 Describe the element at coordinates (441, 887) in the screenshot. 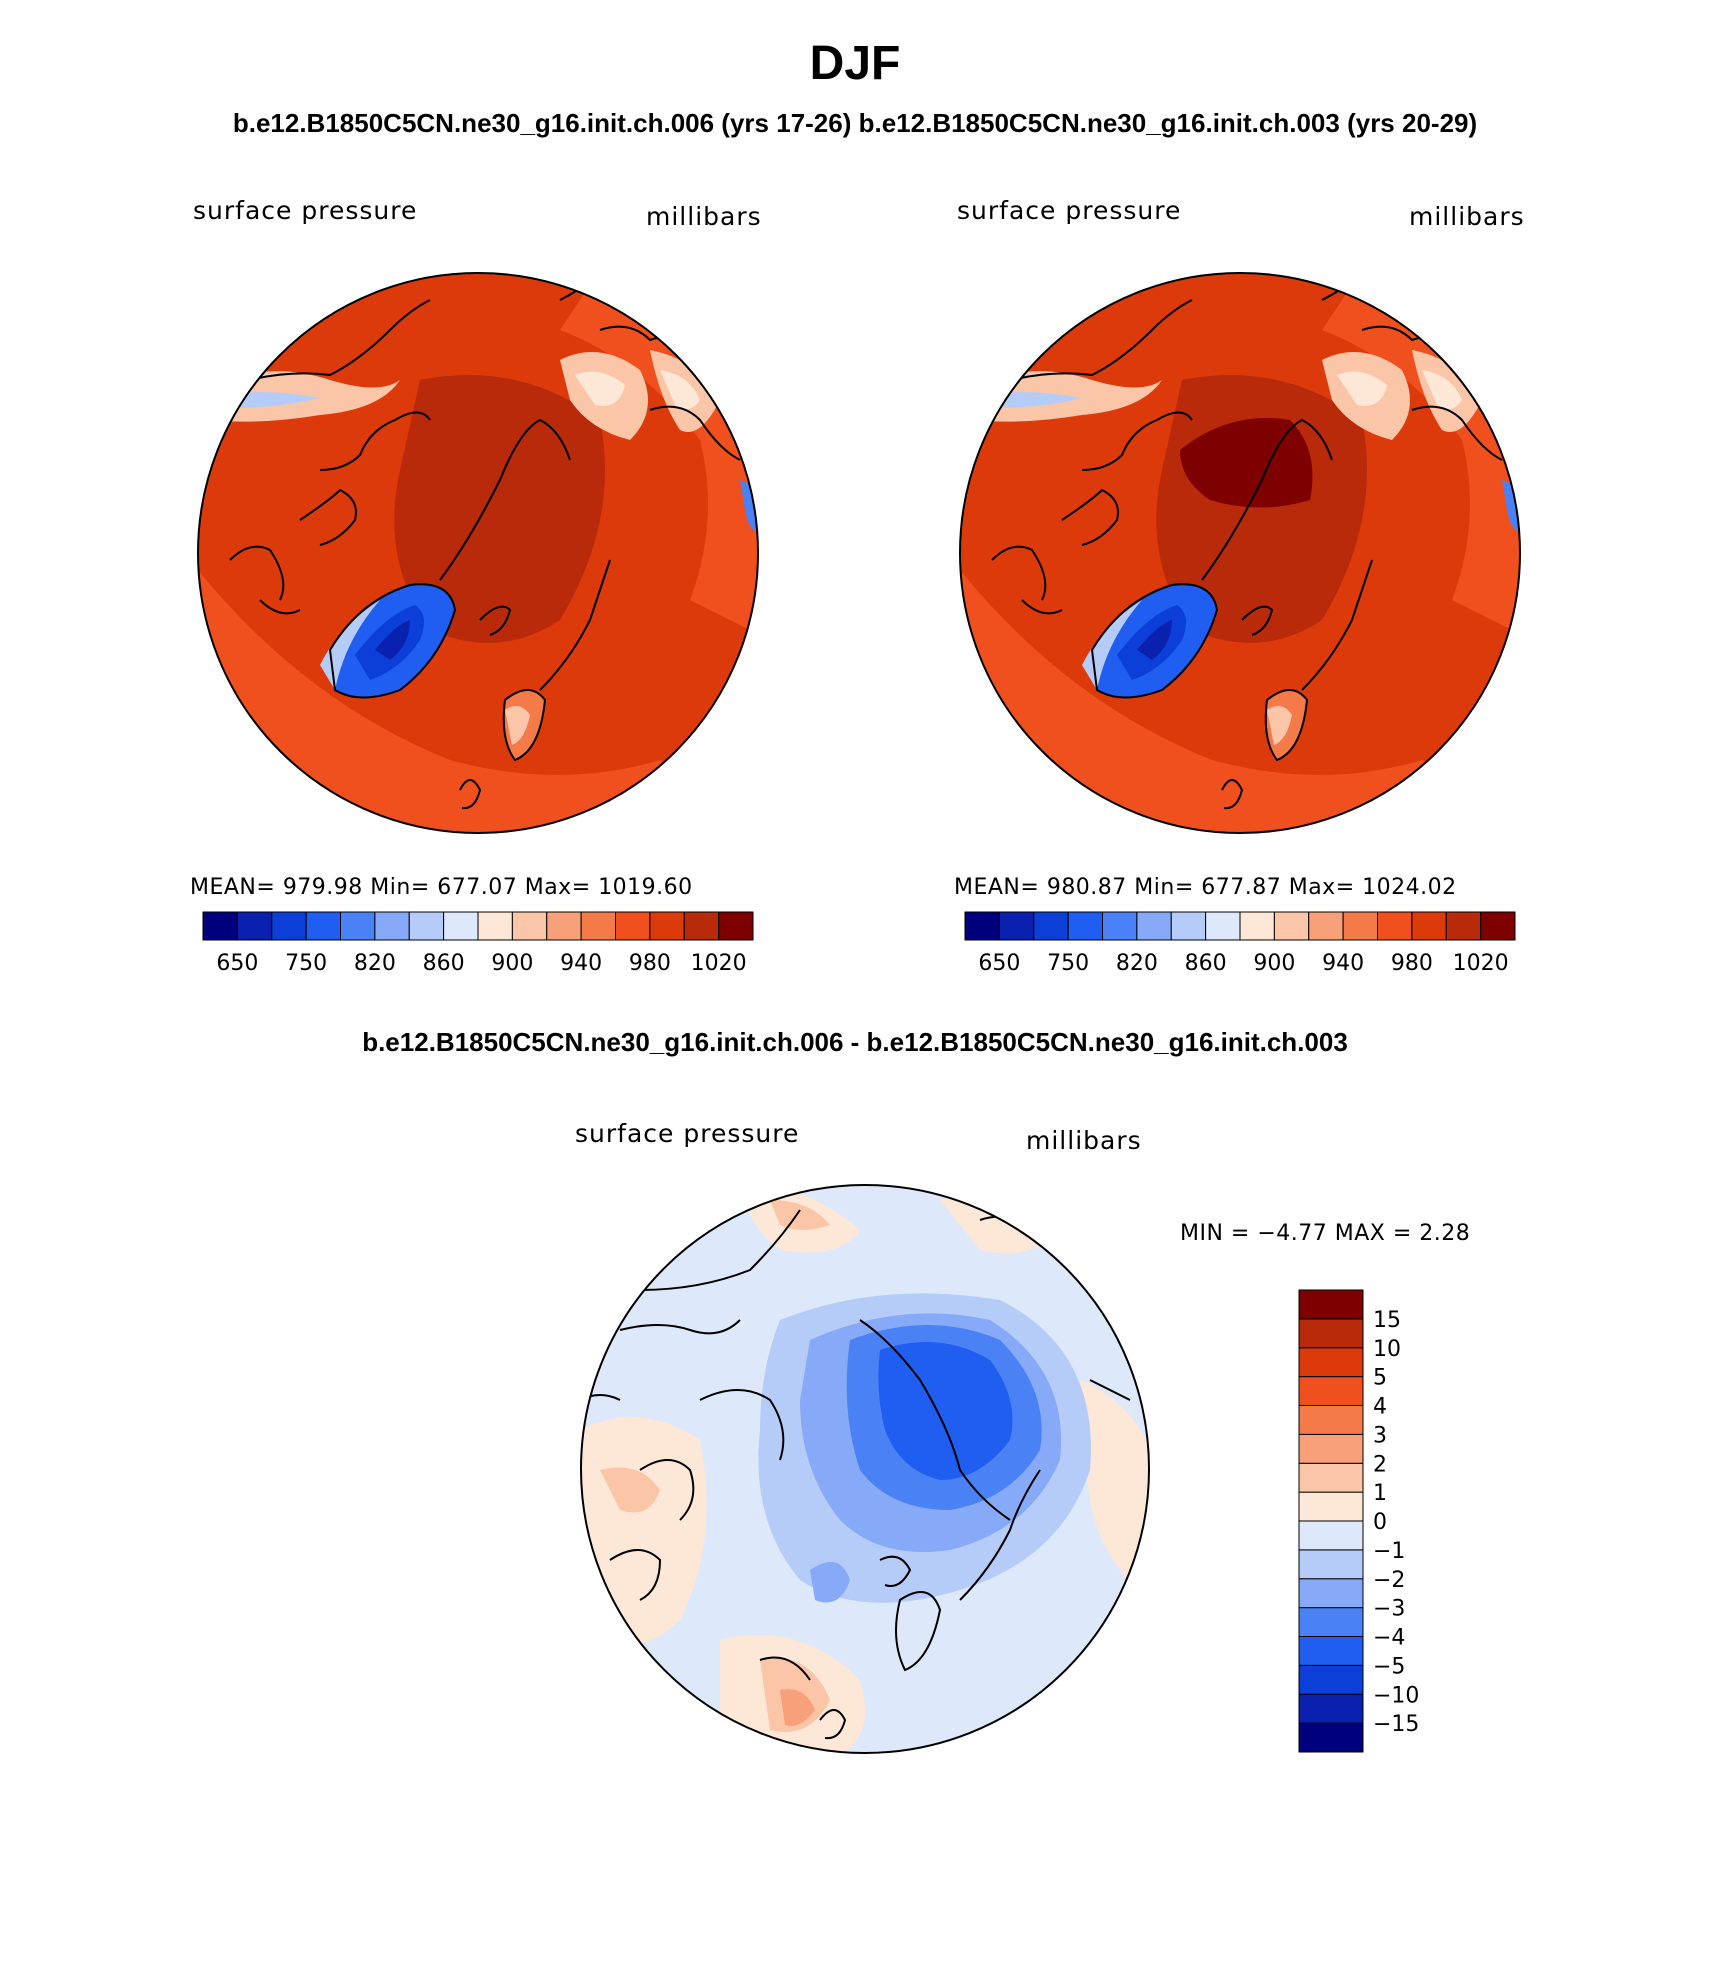

I see `panel1-stats: MEAN= 979.98 Min= 677.07 Max= 1019.60` at that location.